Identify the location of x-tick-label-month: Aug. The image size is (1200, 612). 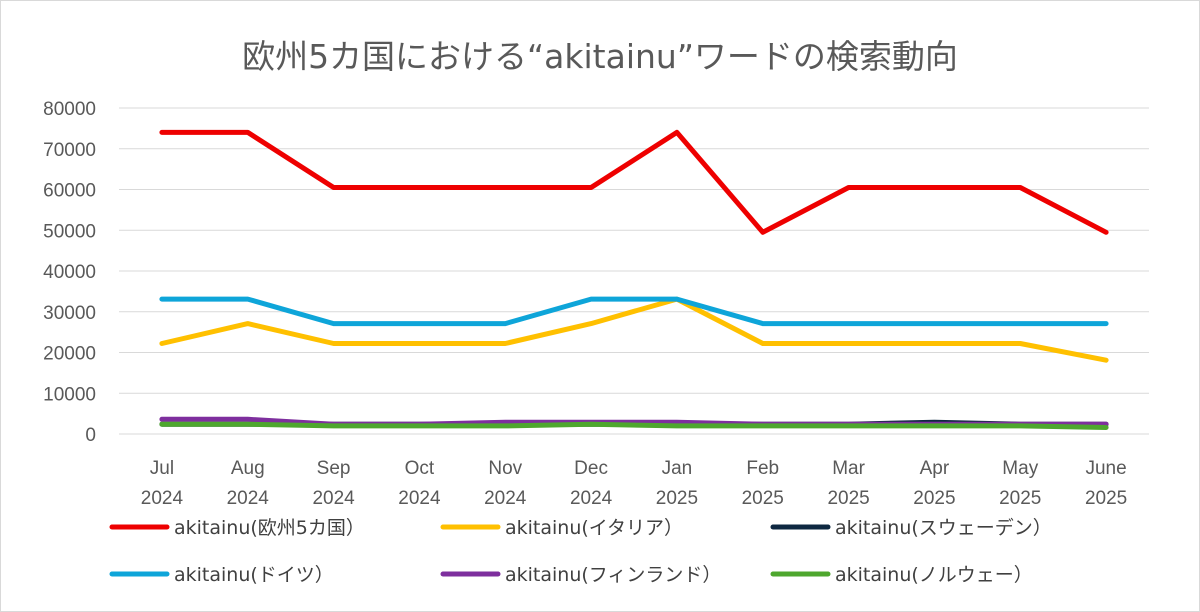
(248, 468).